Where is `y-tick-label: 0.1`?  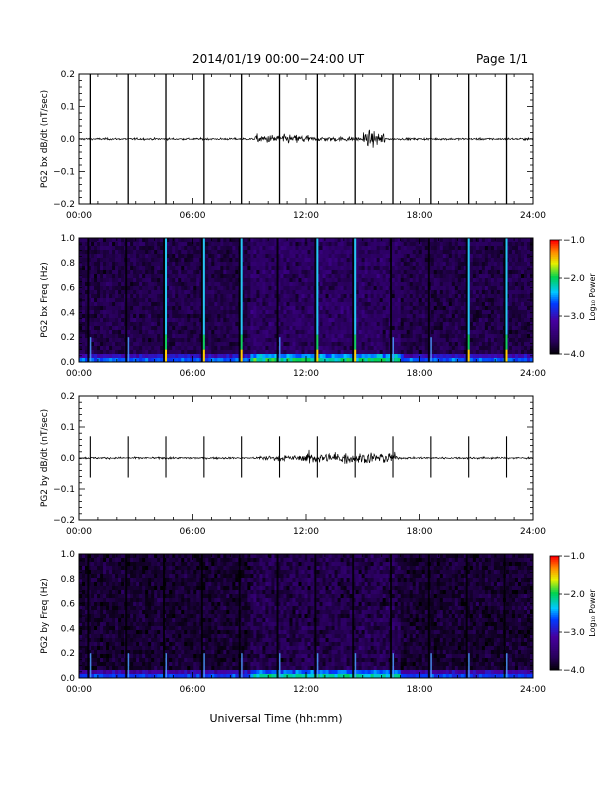 y-tick-label: 0.1 is located at coordinates (68, 428).